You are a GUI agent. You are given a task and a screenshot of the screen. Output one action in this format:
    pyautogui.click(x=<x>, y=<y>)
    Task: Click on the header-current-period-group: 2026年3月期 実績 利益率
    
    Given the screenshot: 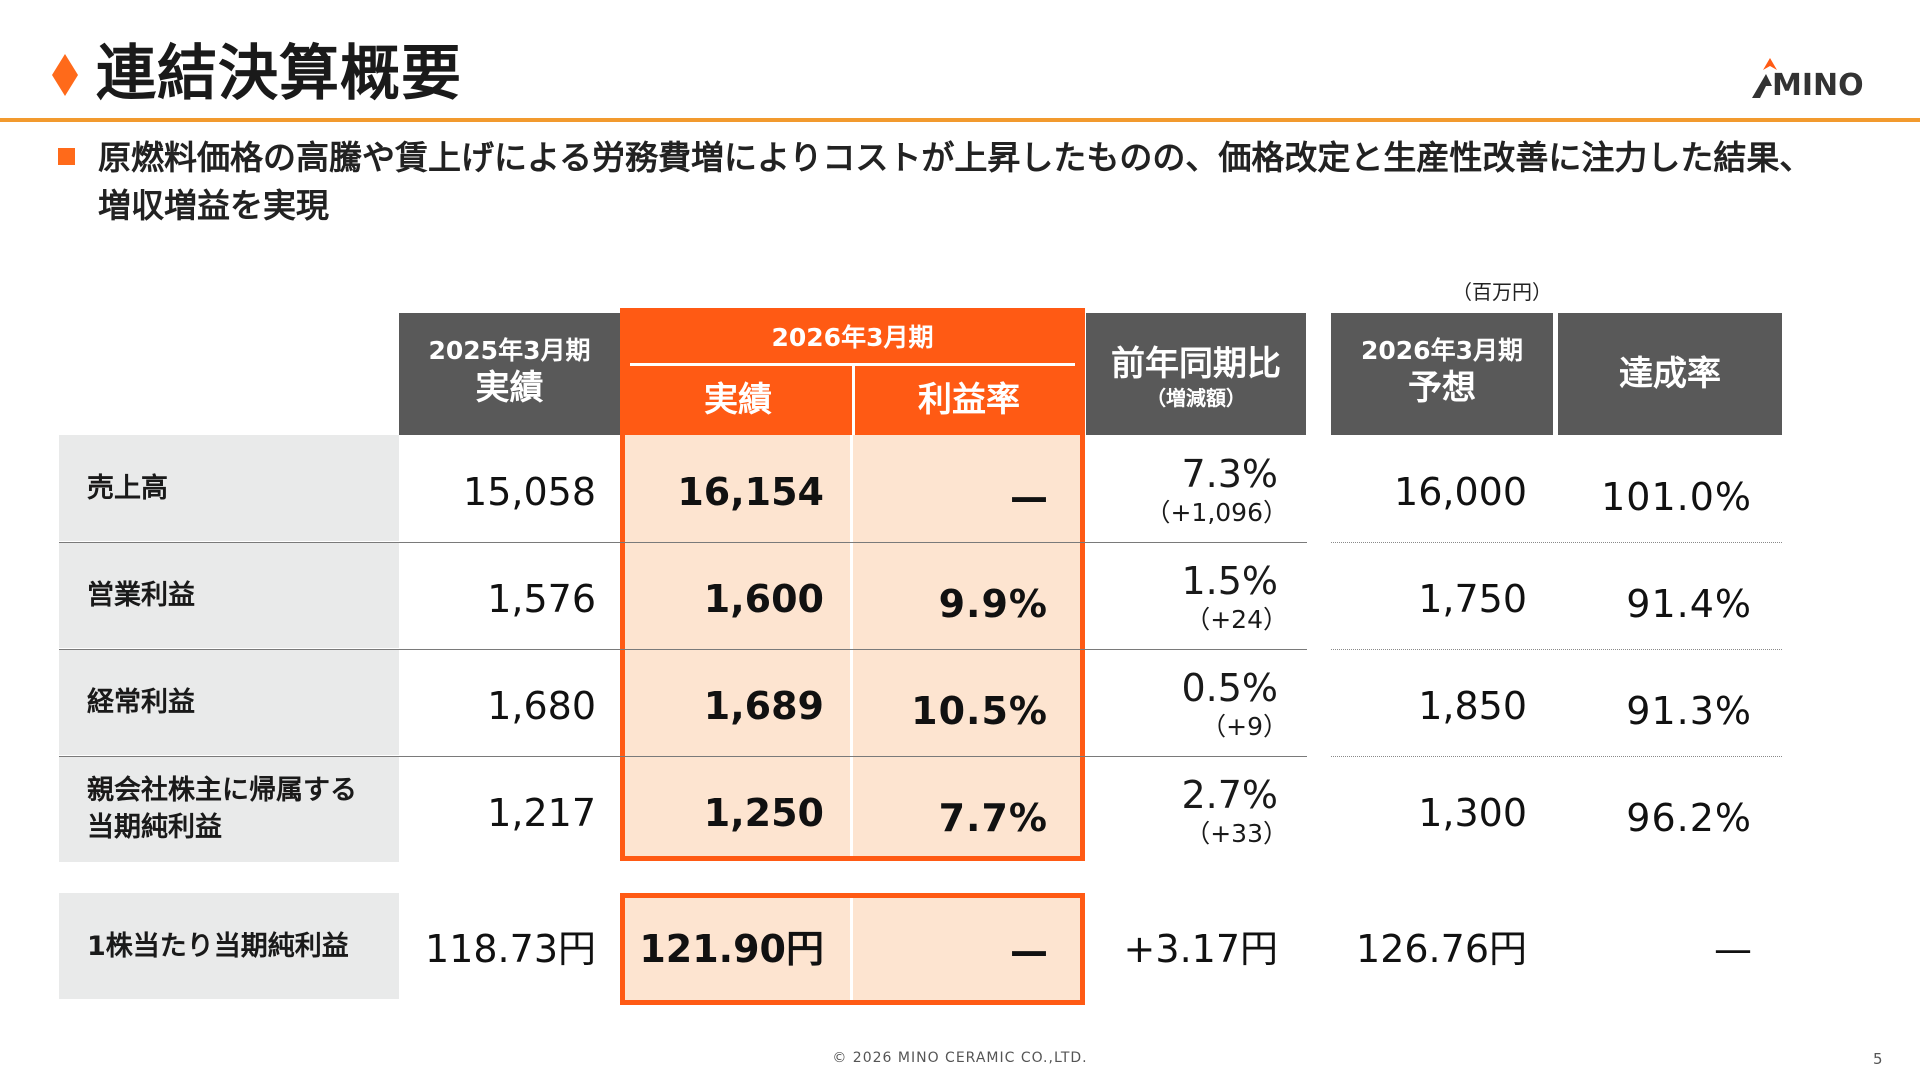 What is the action you would take?
    pyautogui.click(x=852, y=374)
    